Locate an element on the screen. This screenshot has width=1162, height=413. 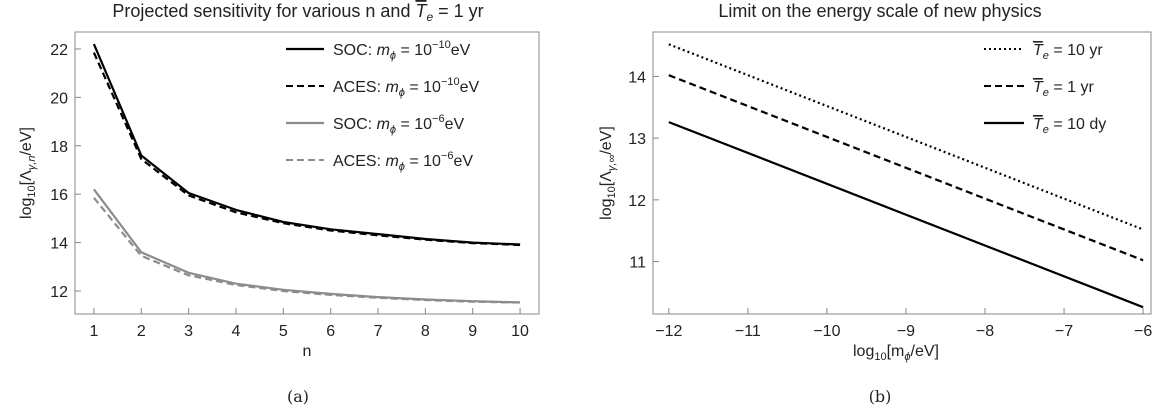
x-tick-label: 9 is located at coordinates (472, 331).